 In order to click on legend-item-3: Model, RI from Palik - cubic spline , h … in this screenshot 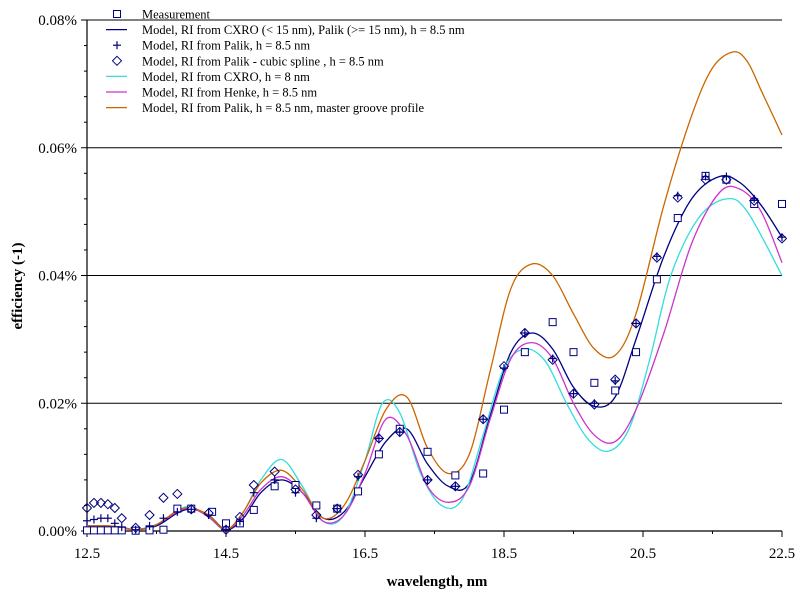, I will do `click(247, 61)`.